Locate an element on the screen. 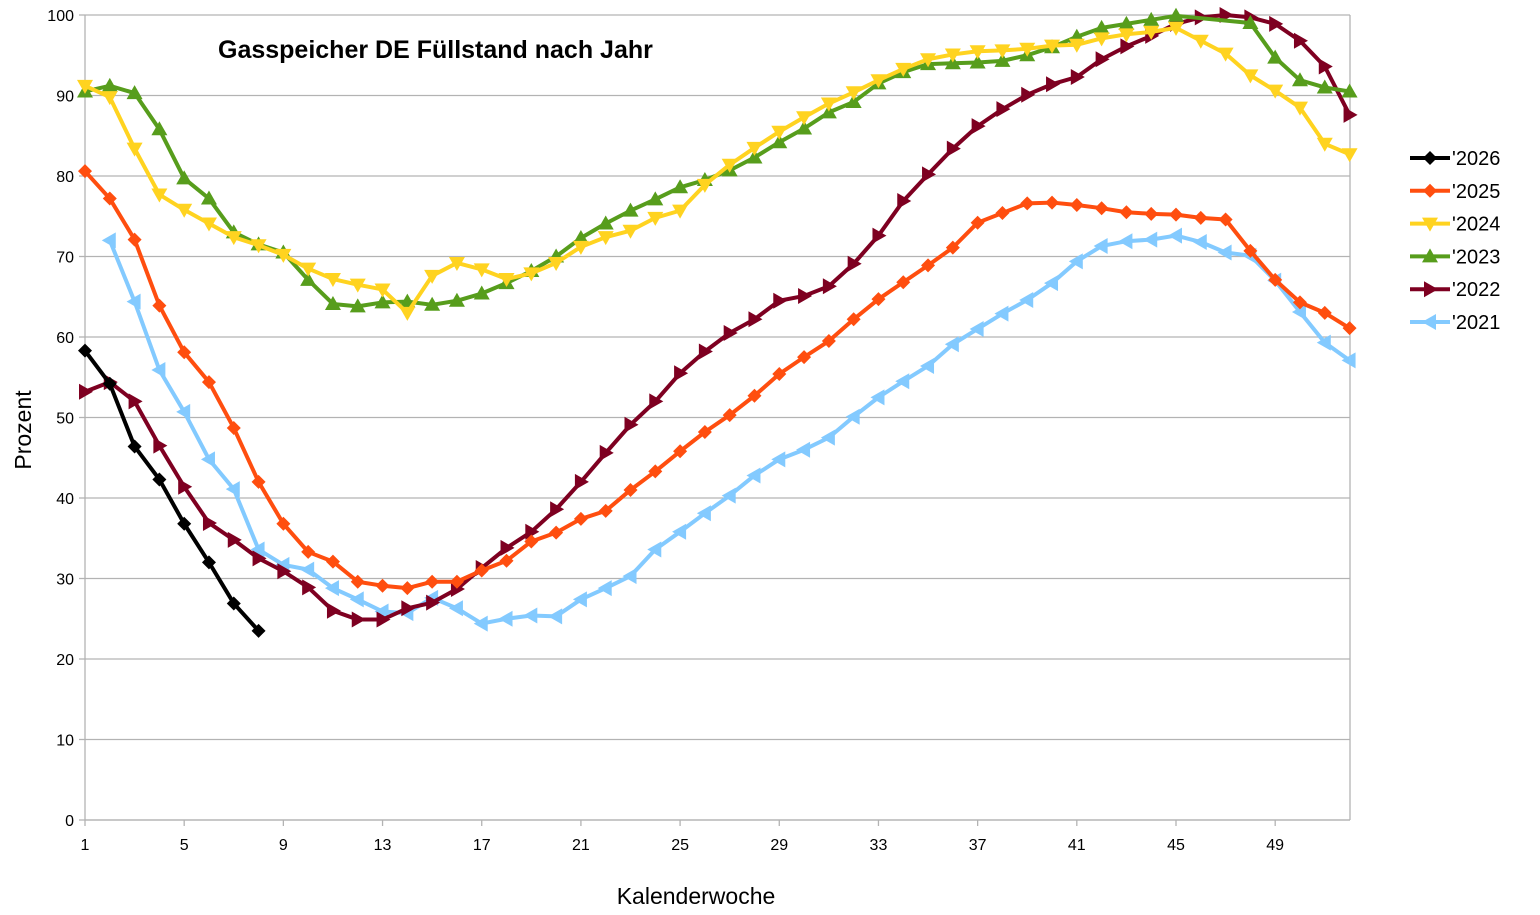  y-tick-label: 10 is located at coordinates (65, 741).